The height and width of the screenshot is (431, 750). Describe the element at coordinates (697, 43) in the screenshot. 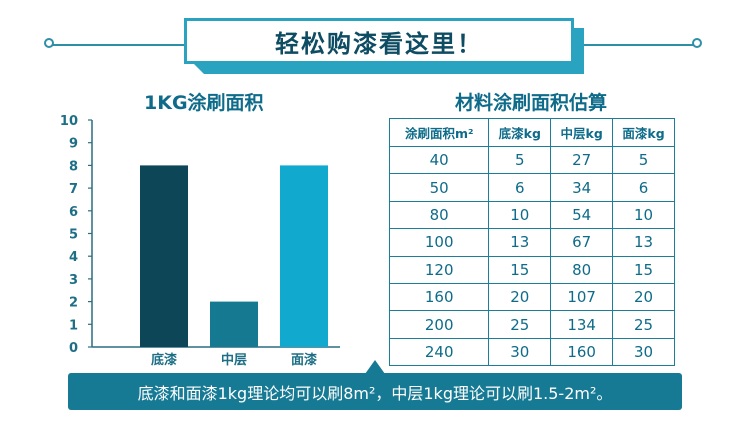

I see `banner-dot-right` at that location.